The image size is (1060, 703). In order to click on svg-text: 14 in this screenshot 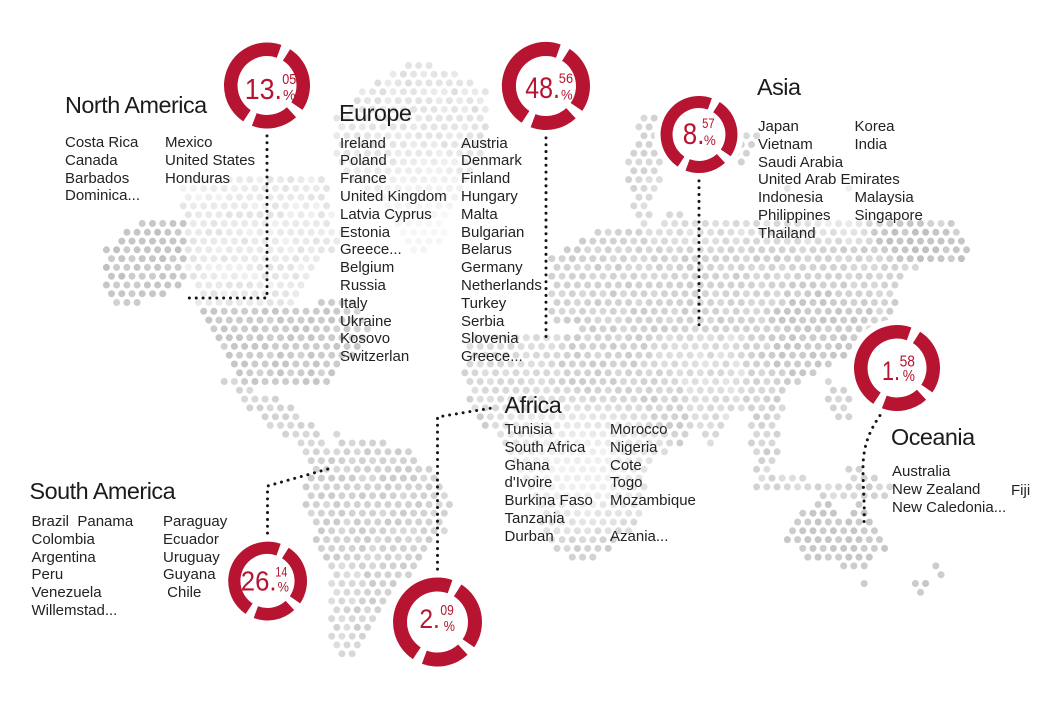, I will do `click(281, 572)`.